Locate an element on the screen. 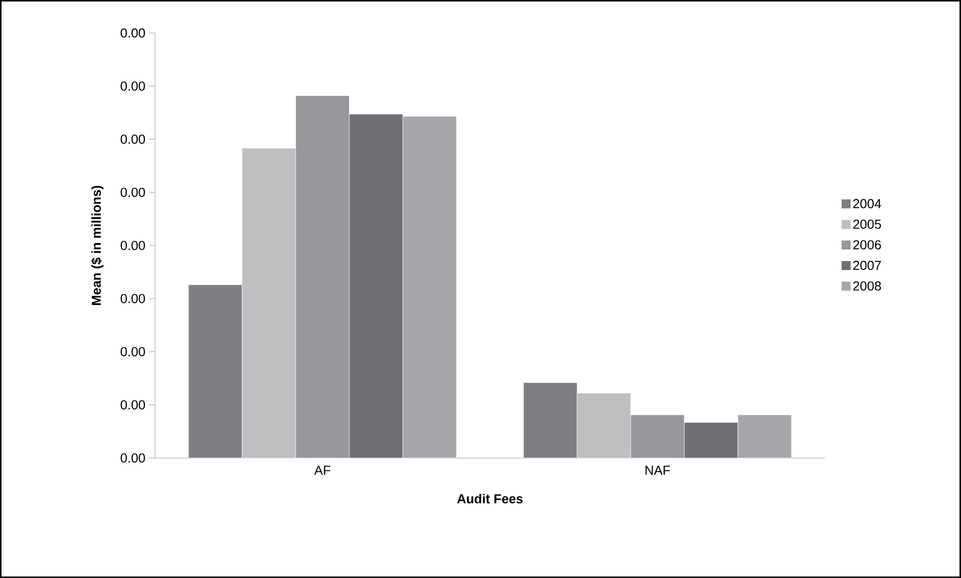 The width and height of the screenshot is (961, 578). legend-label: 2004 is located at coordinates (867, 203).